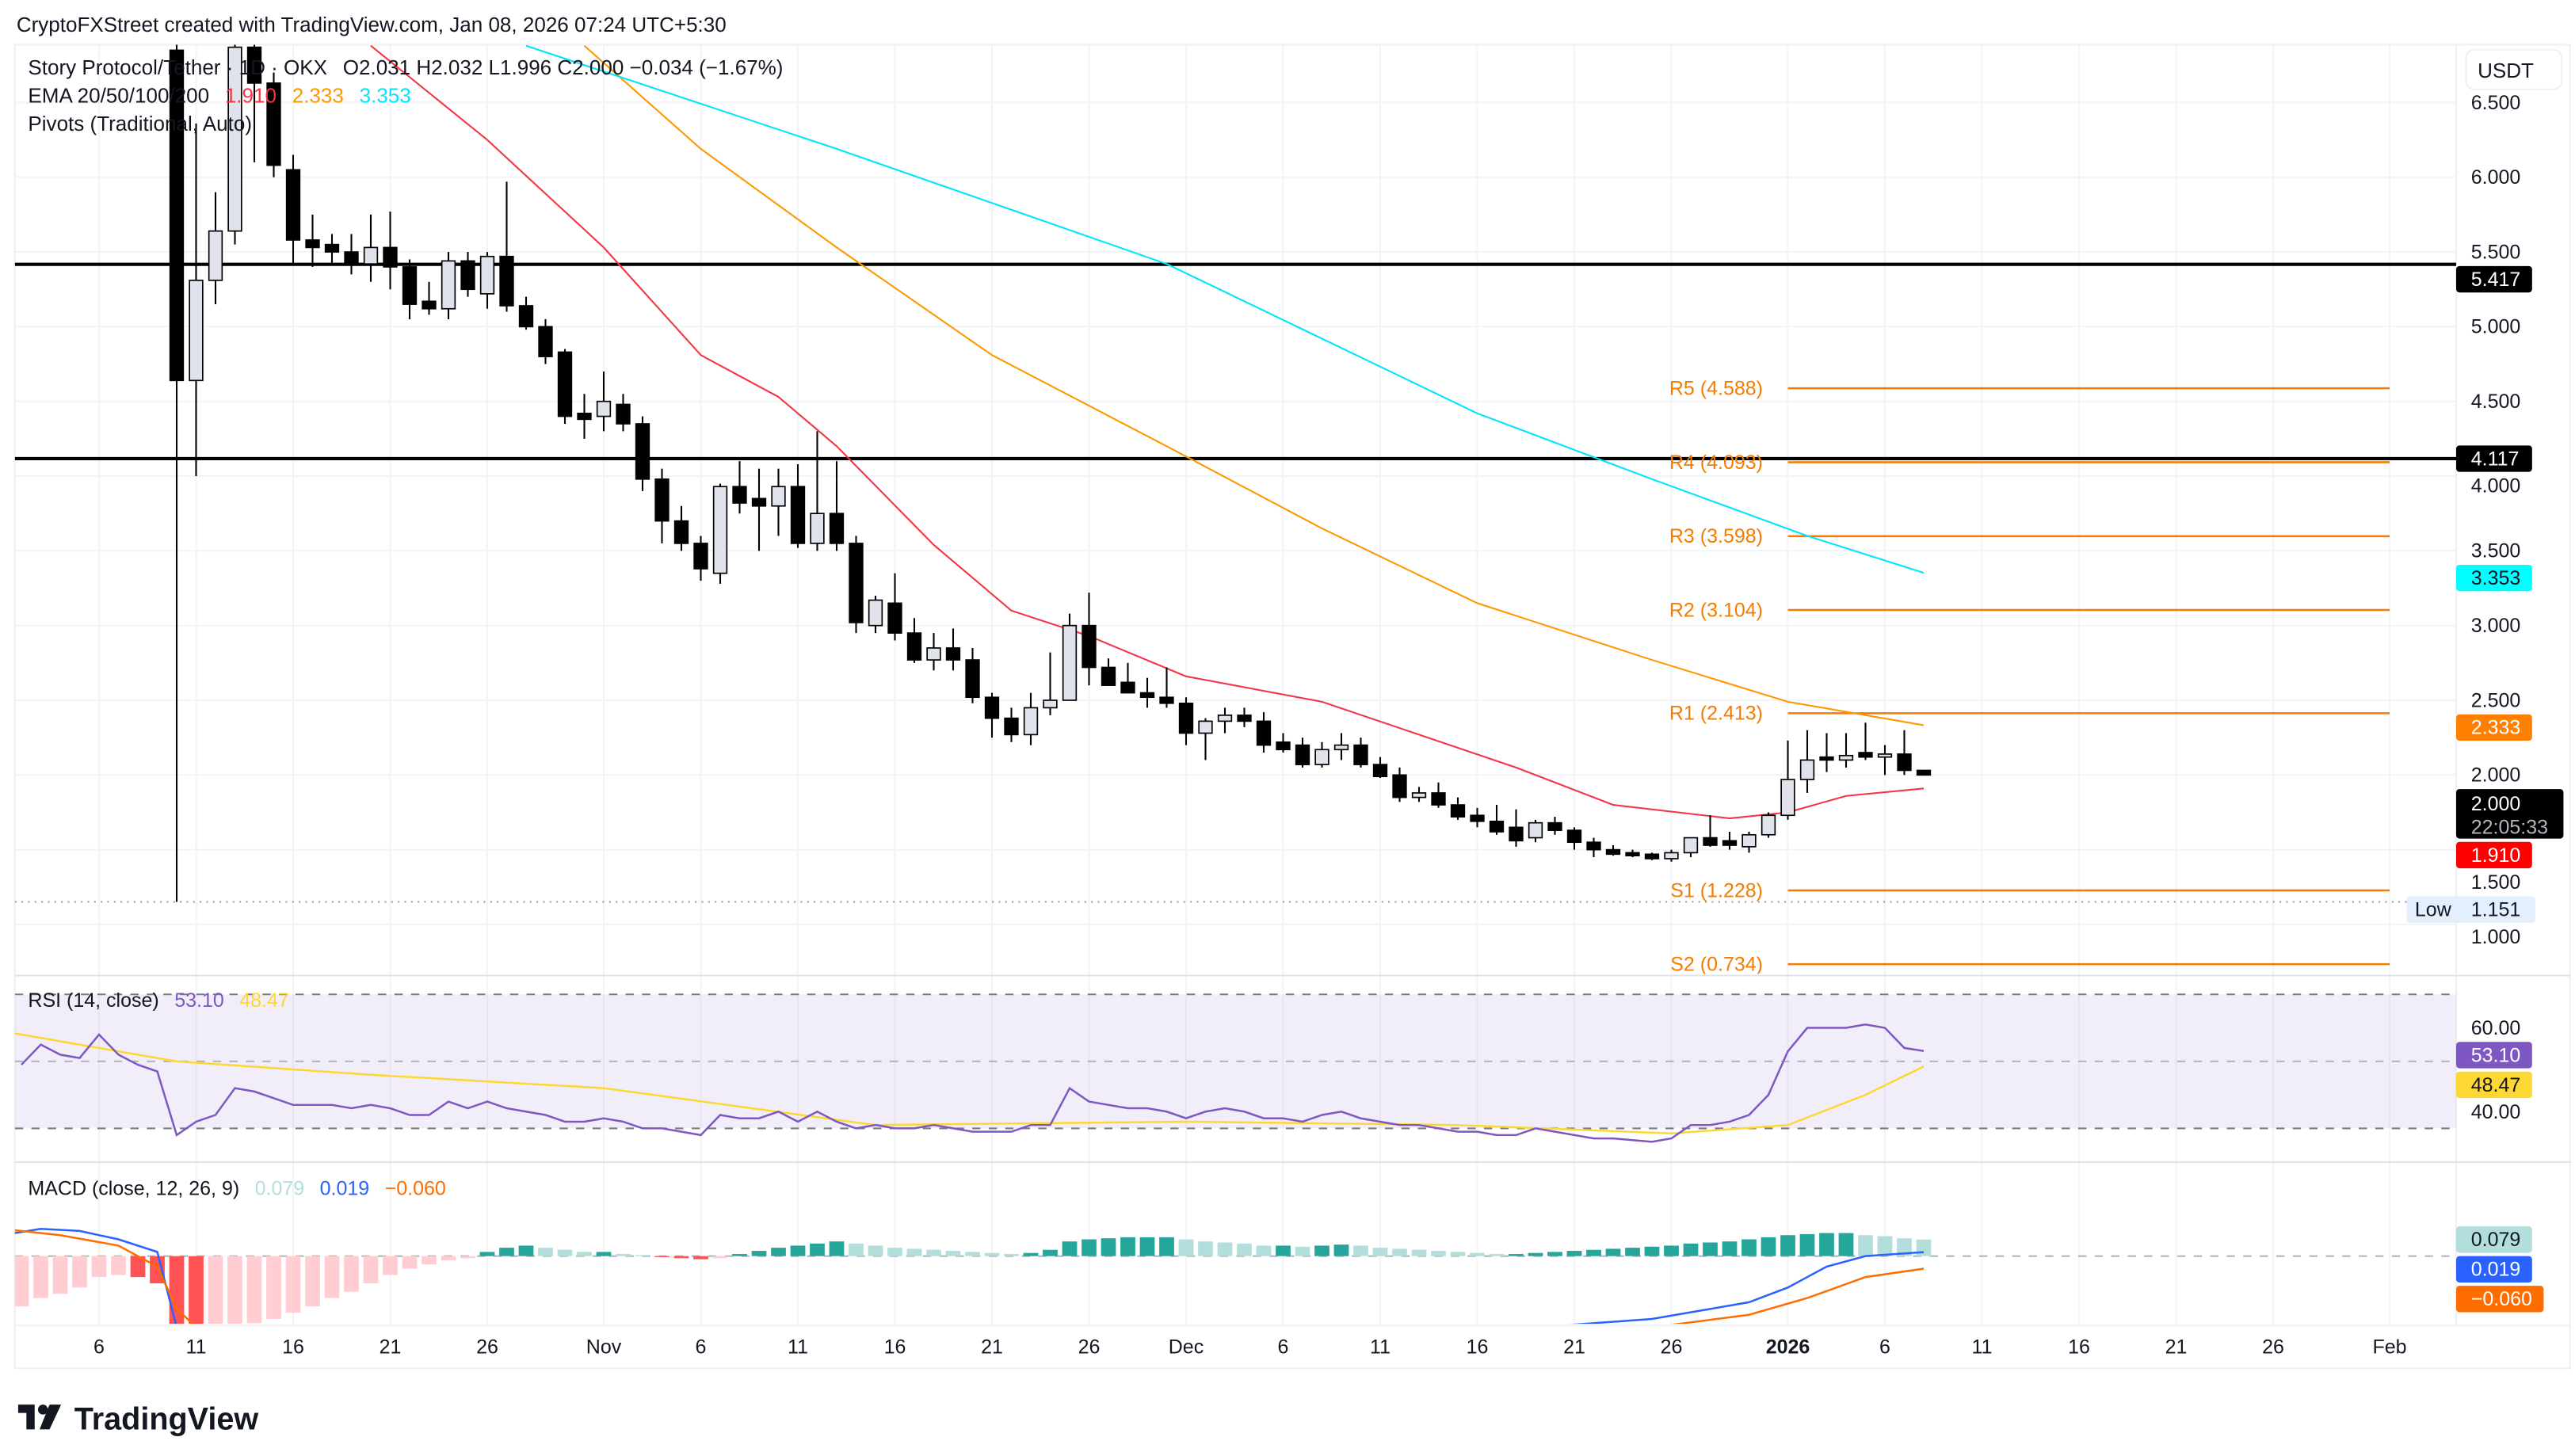  Describe the element at coordinates (93, 1000) in the screenshot. I see `rsi-title: RSI (14, close)` at that location.